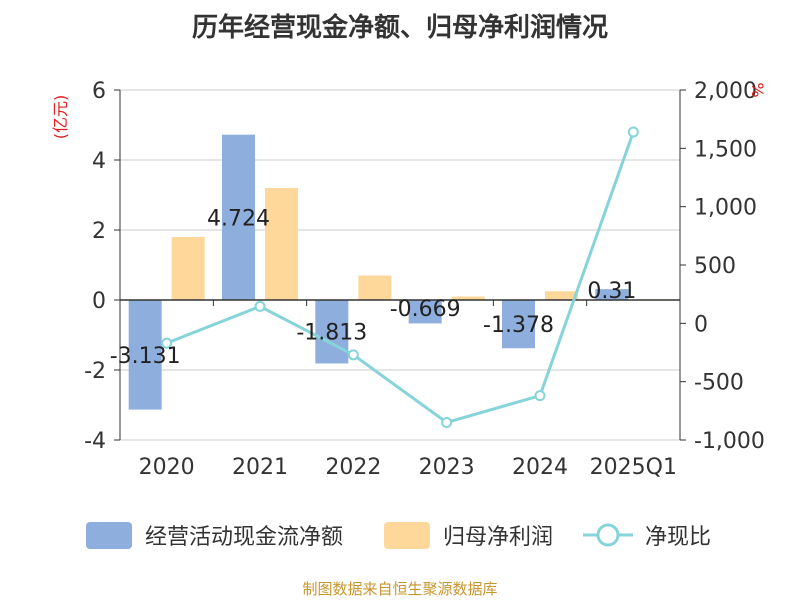 The height and width of the screenshot is (600, 800). Describe the element at coordinates (729, 441) in the screenshot. I see `right-tick-label: -1,000` at that location.